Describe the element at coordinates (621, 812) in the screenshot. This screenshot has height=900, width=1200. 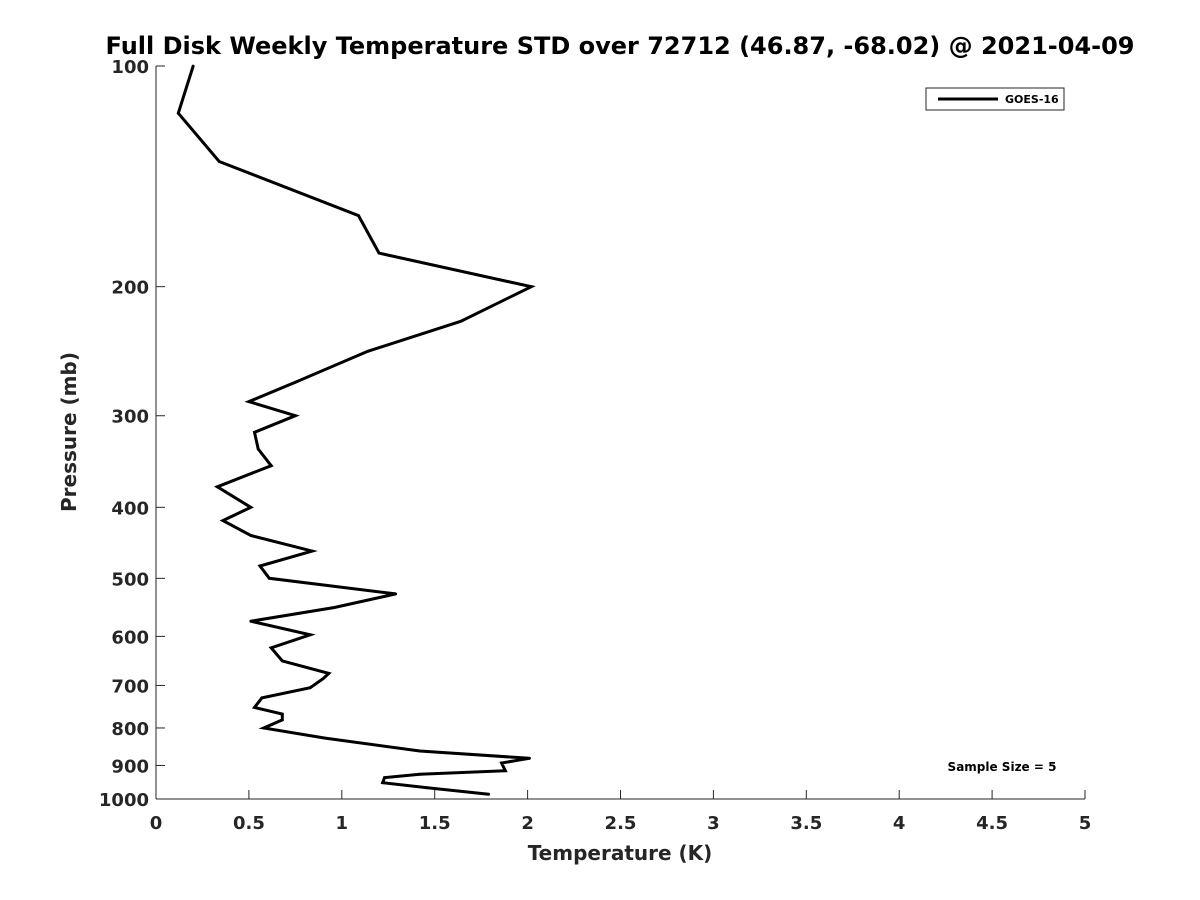
I see `x-axis-ticks: 0 0.5 1 1.5 2 2.5 3 3.5 4 4.5 5` at that location.